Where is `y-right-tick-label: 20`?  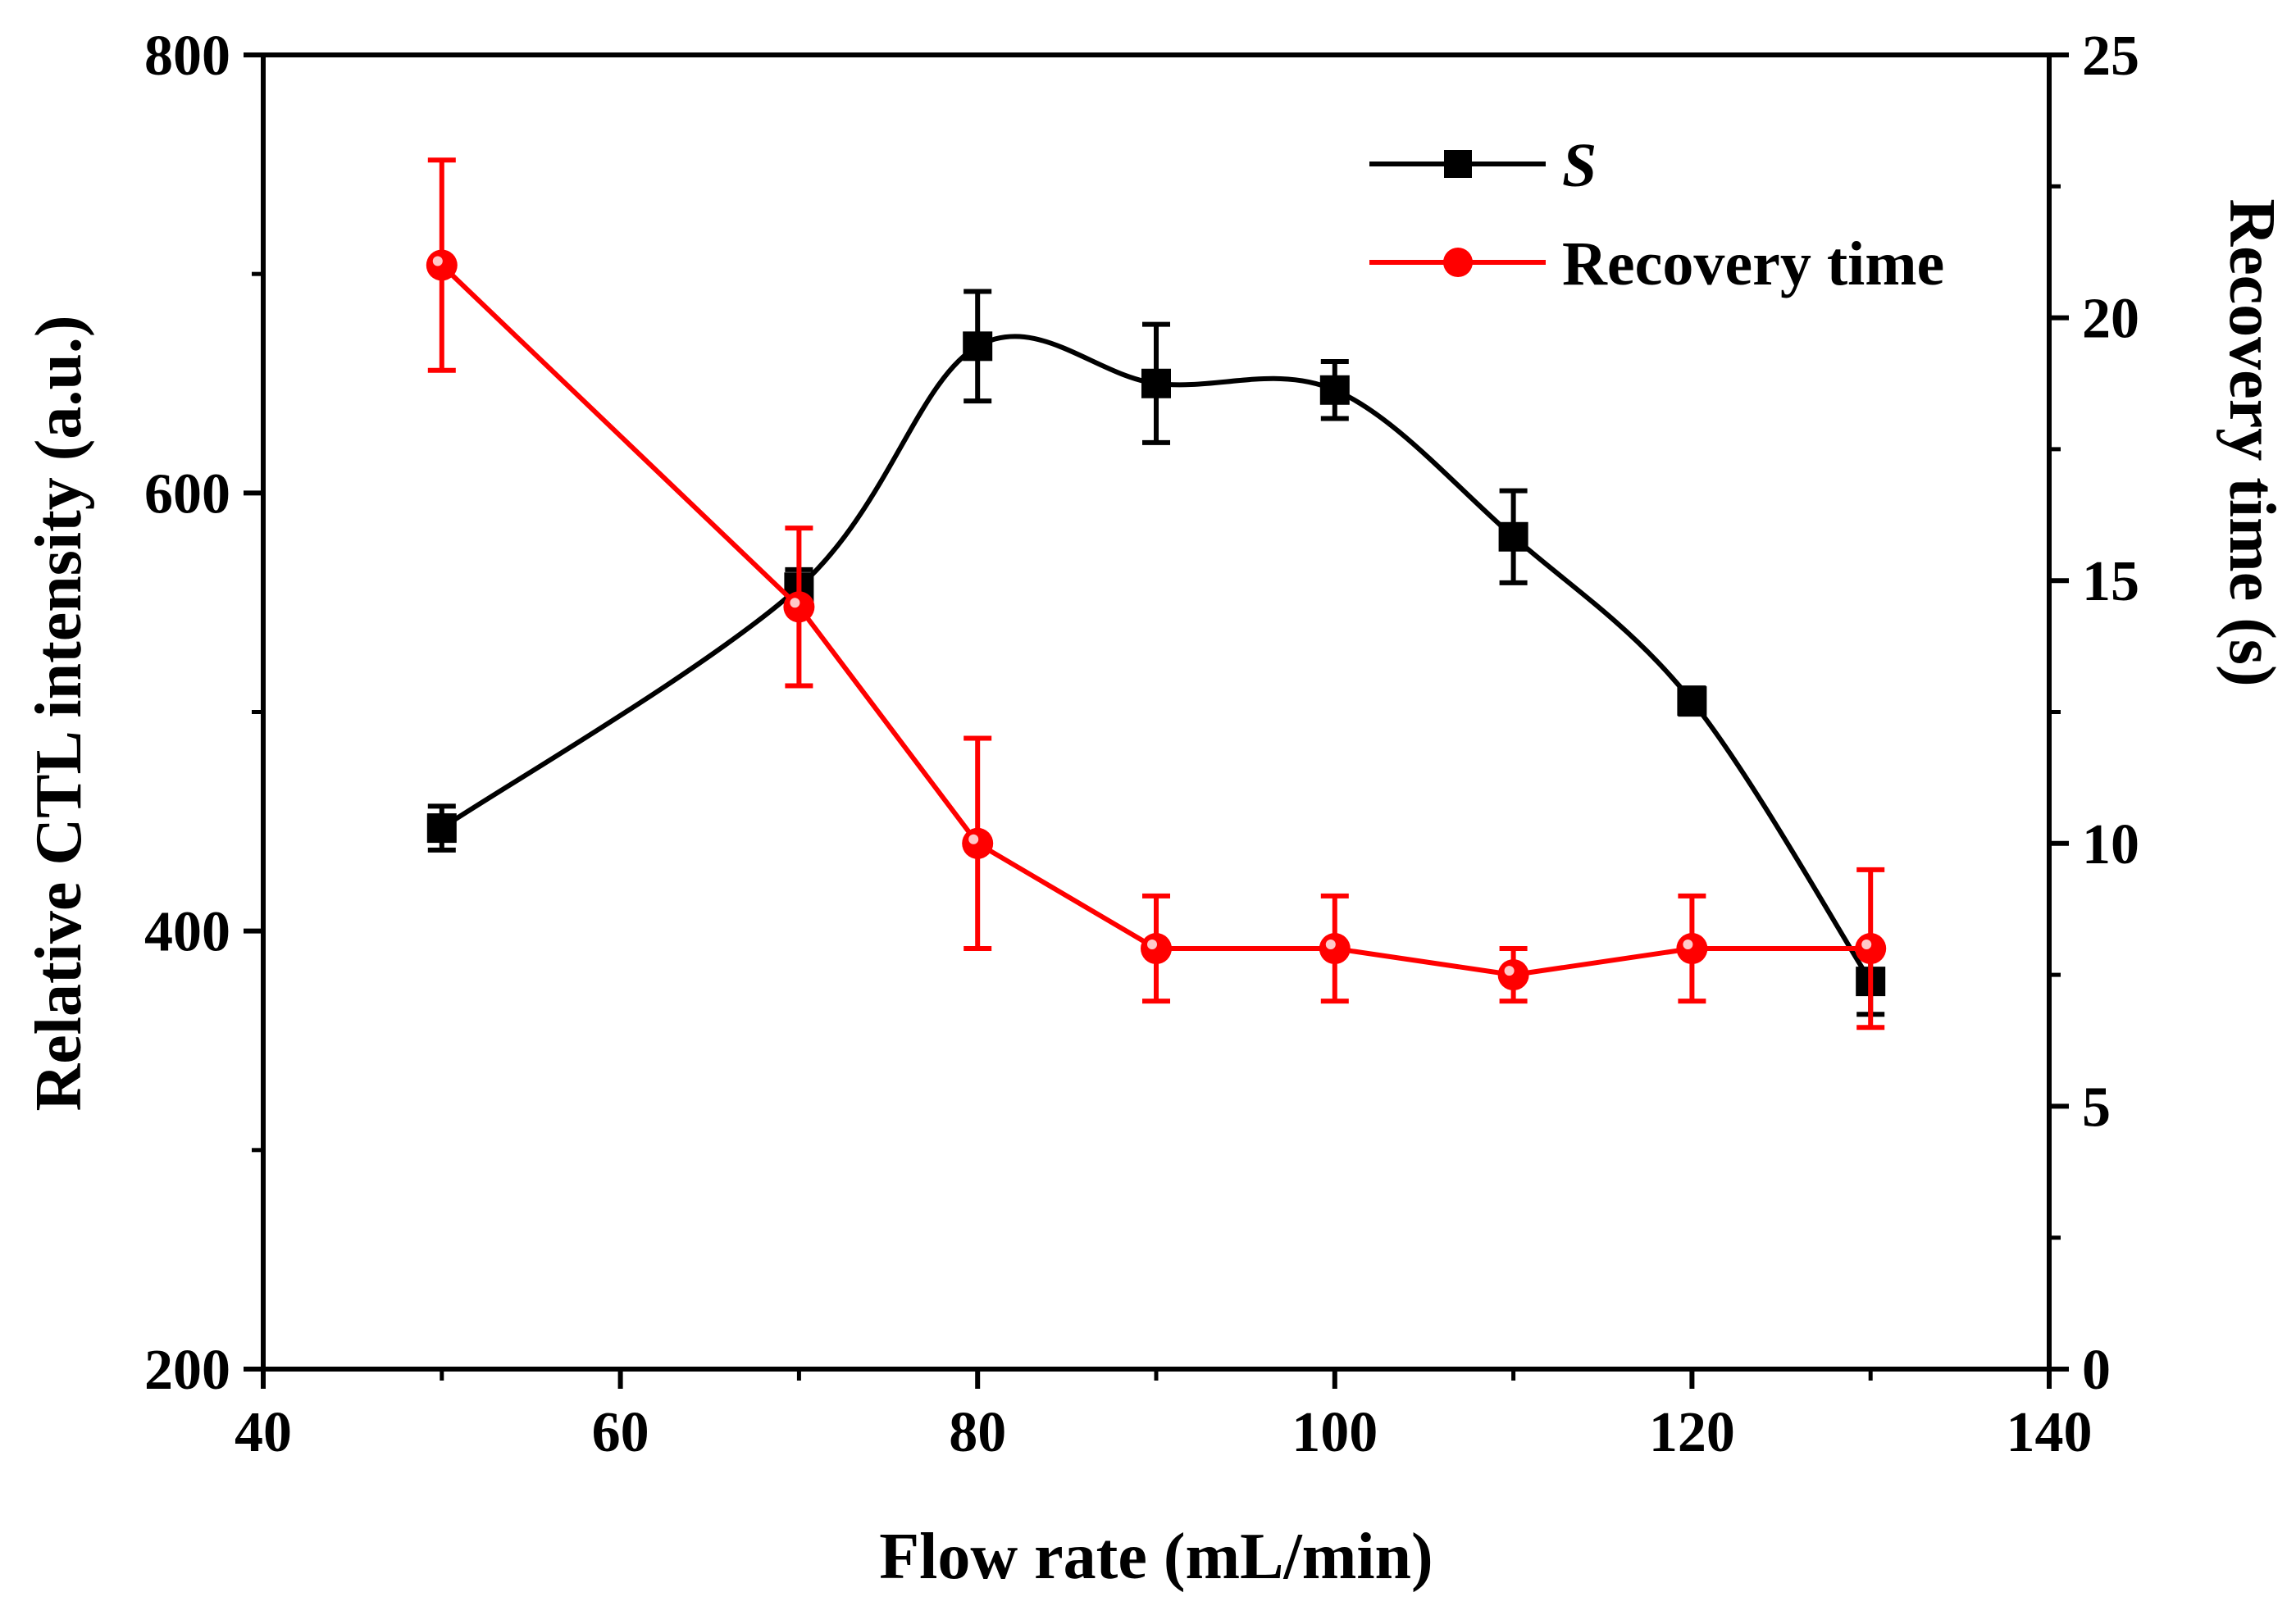
y-right-tick-label: 20 is located at coordinates (2110, 319).